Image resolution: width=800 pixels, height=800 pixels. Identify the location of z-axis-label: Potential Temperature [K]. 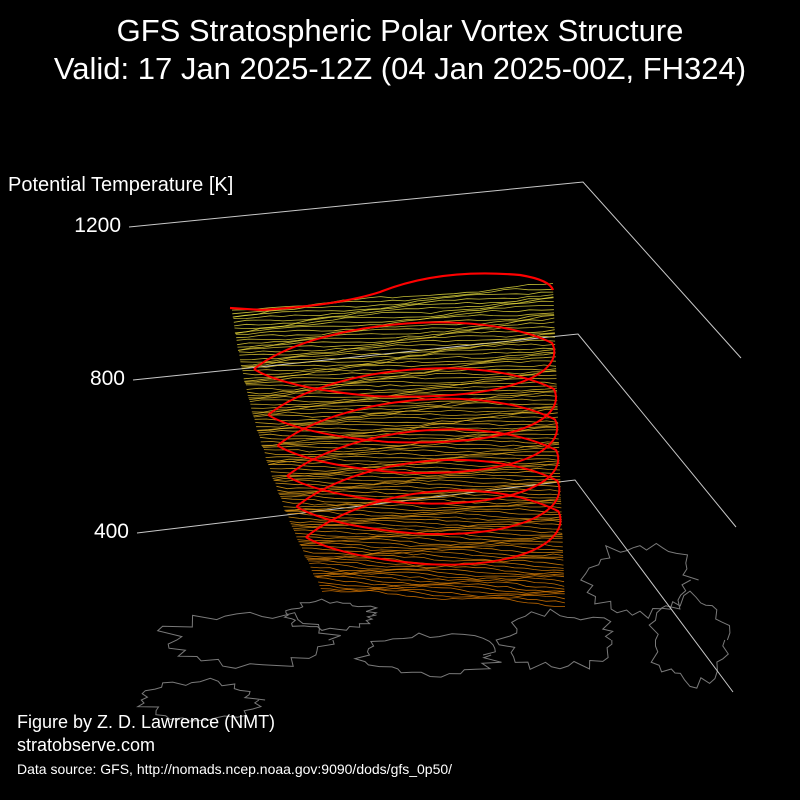
(121, 185).